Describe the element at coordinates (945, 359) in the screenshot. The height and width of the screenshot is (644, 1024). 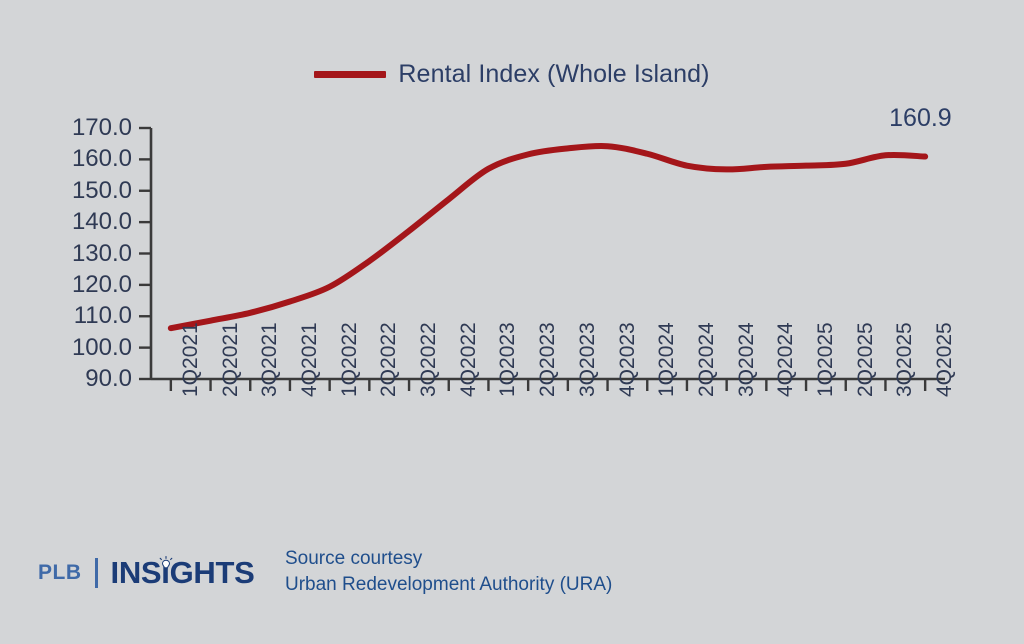
I see `x-axis-tick-label: 4Q2025` at that location.